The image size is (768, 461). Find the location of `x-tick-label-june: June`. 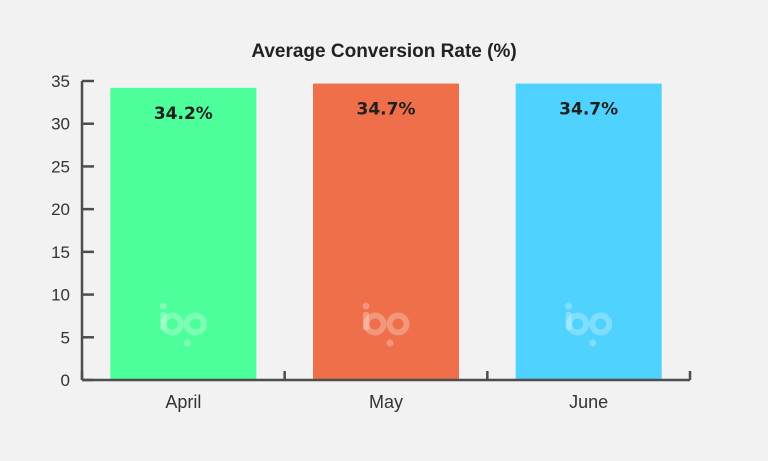

x-tick-label-june: June is located at coordinates (588, 402).